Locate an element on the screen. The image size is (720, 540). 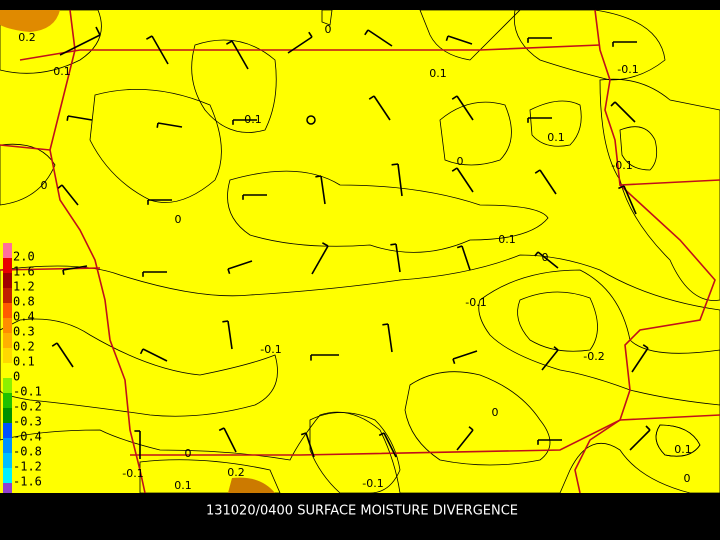
legend-label: 1.6 is located at coordinates (24, 272).